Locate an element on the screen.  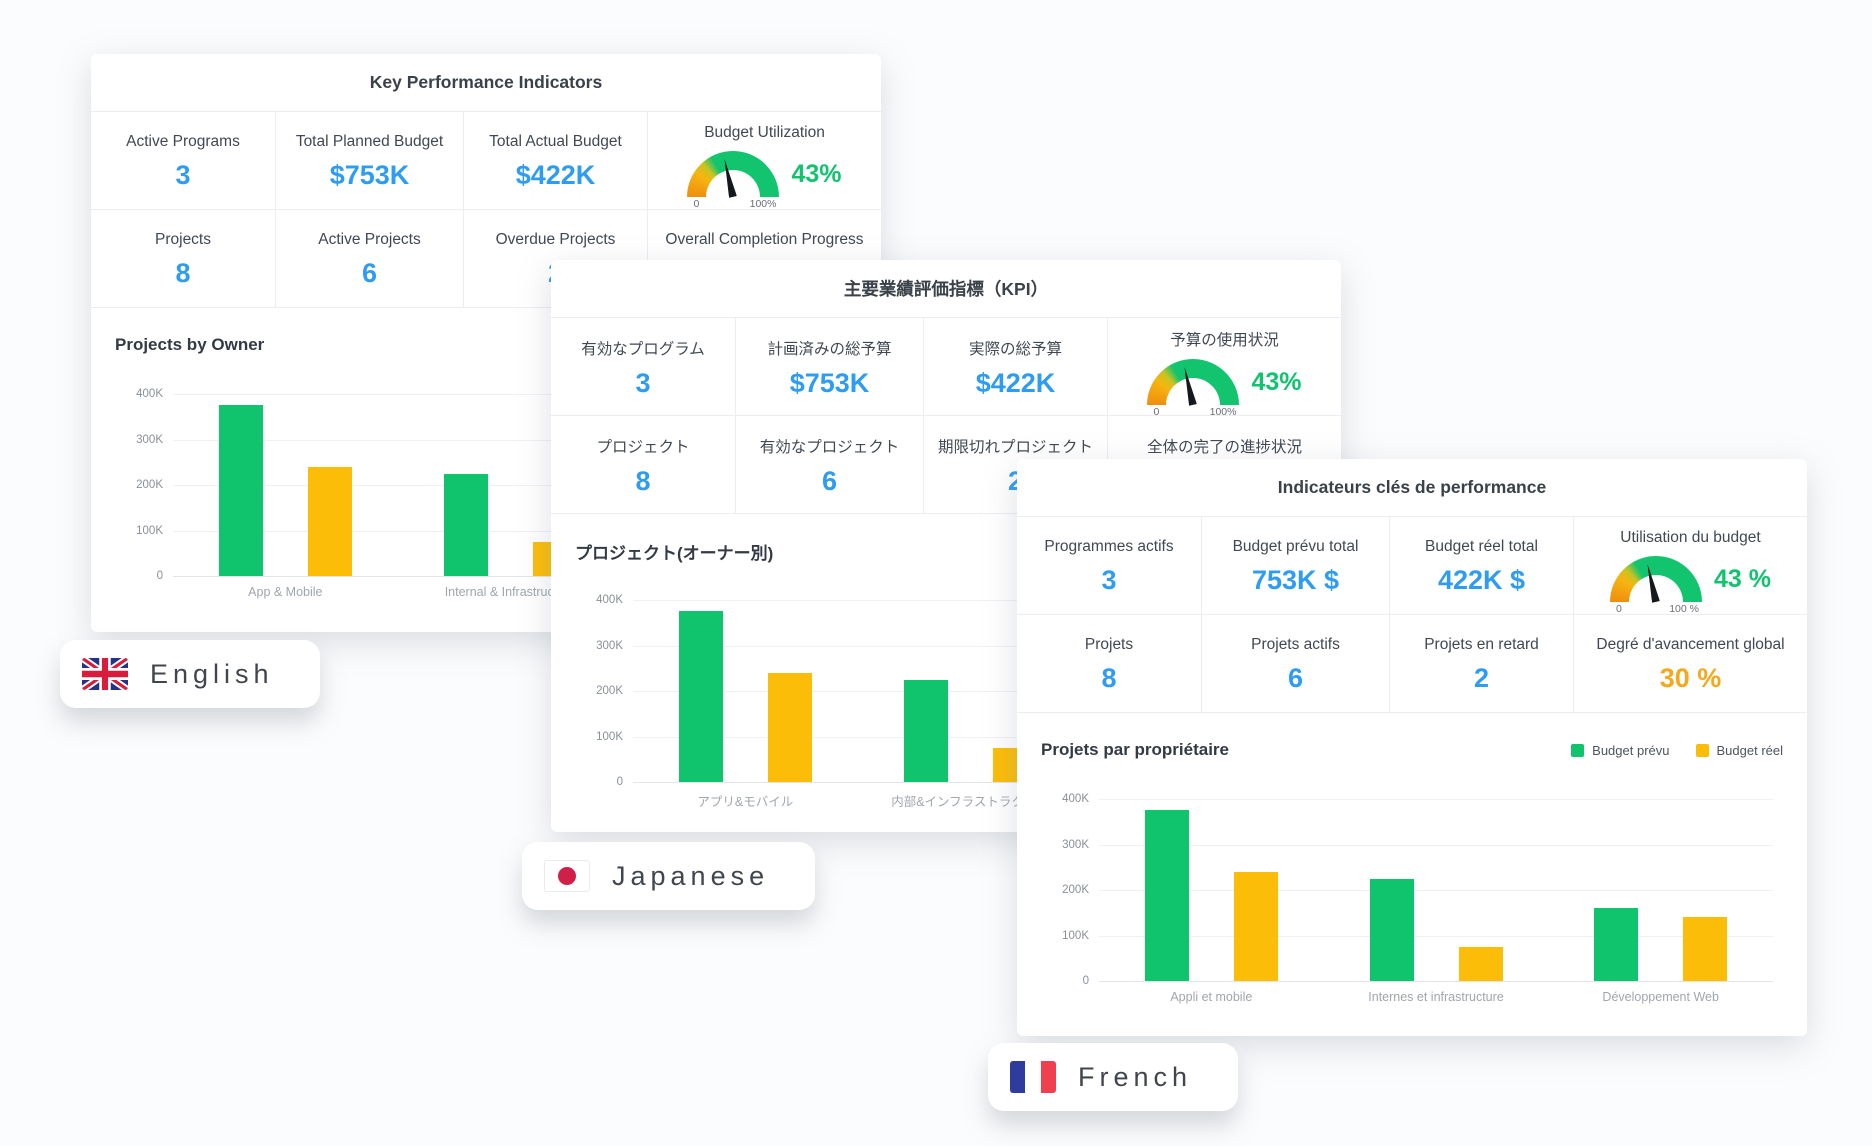
kpi-label: Active Projects is located at coordinates (369, 239).